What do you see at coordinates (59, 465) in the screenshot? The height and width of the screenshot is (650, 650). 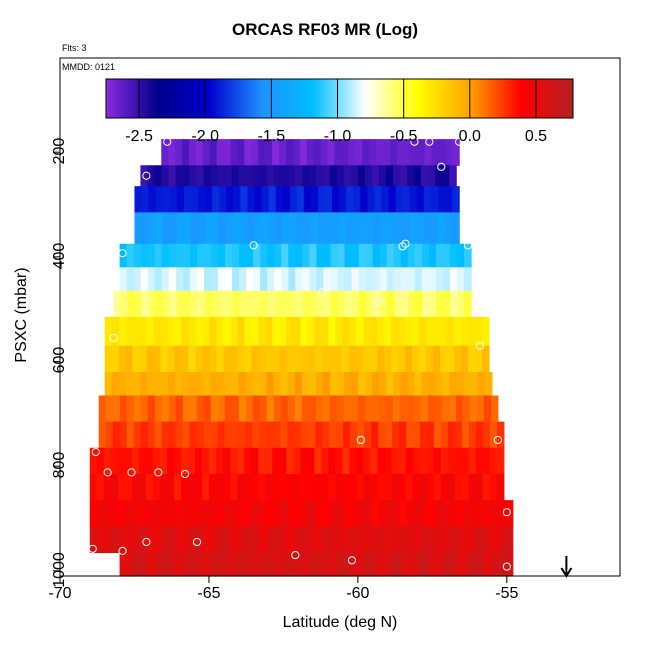 I see `y-tick-label: 800` at bounding box center [59, 465].